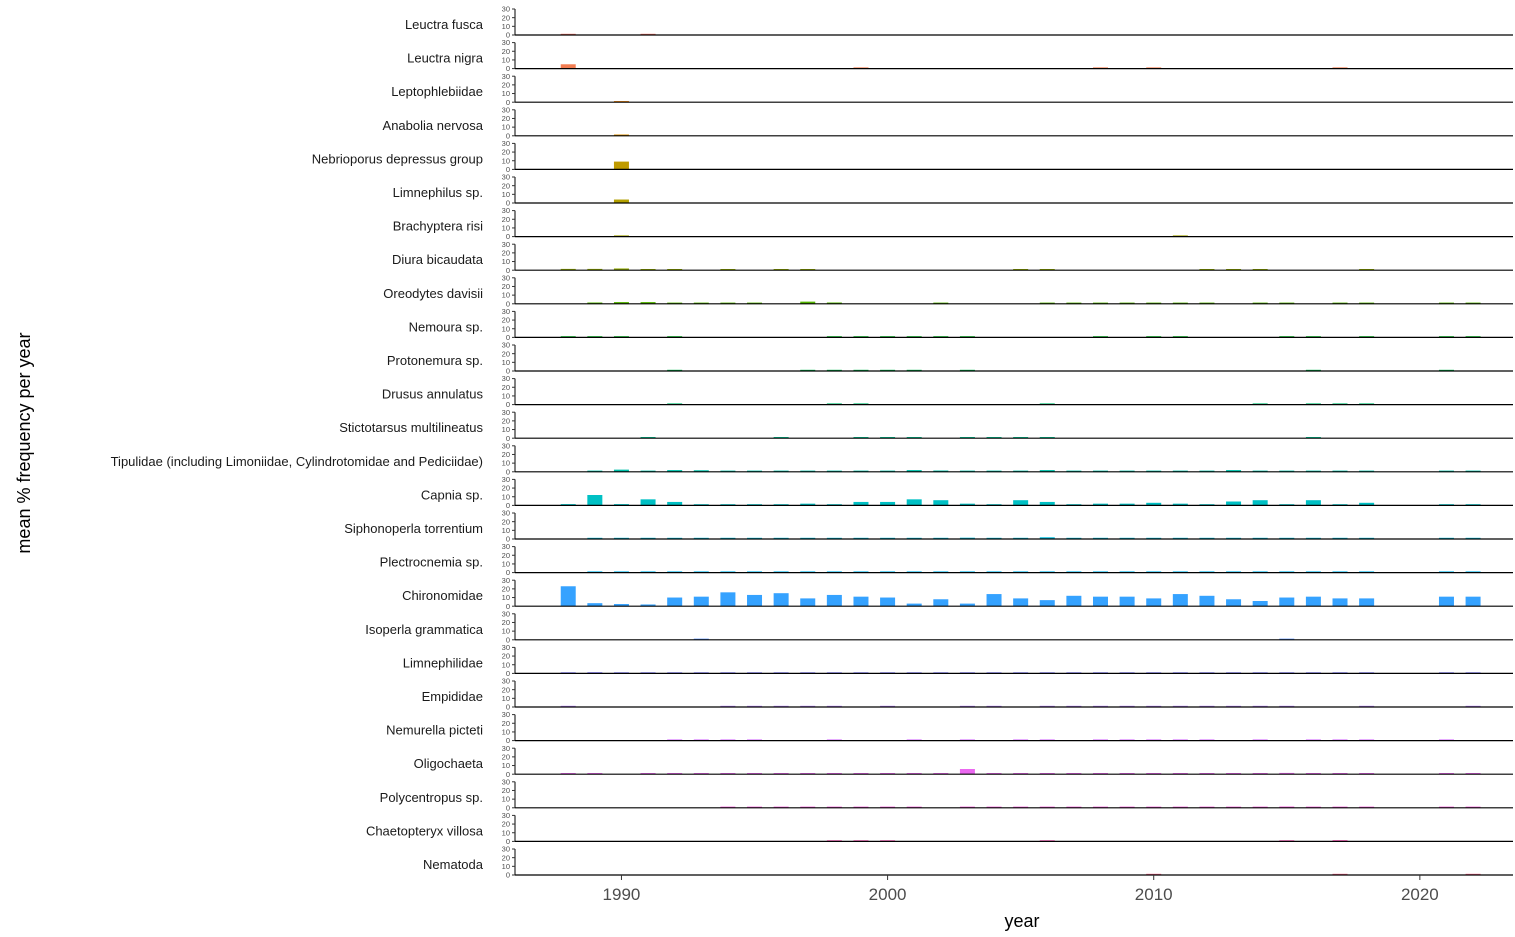  I want to click on panel-label: Limnephilidae, so click(443, 662).